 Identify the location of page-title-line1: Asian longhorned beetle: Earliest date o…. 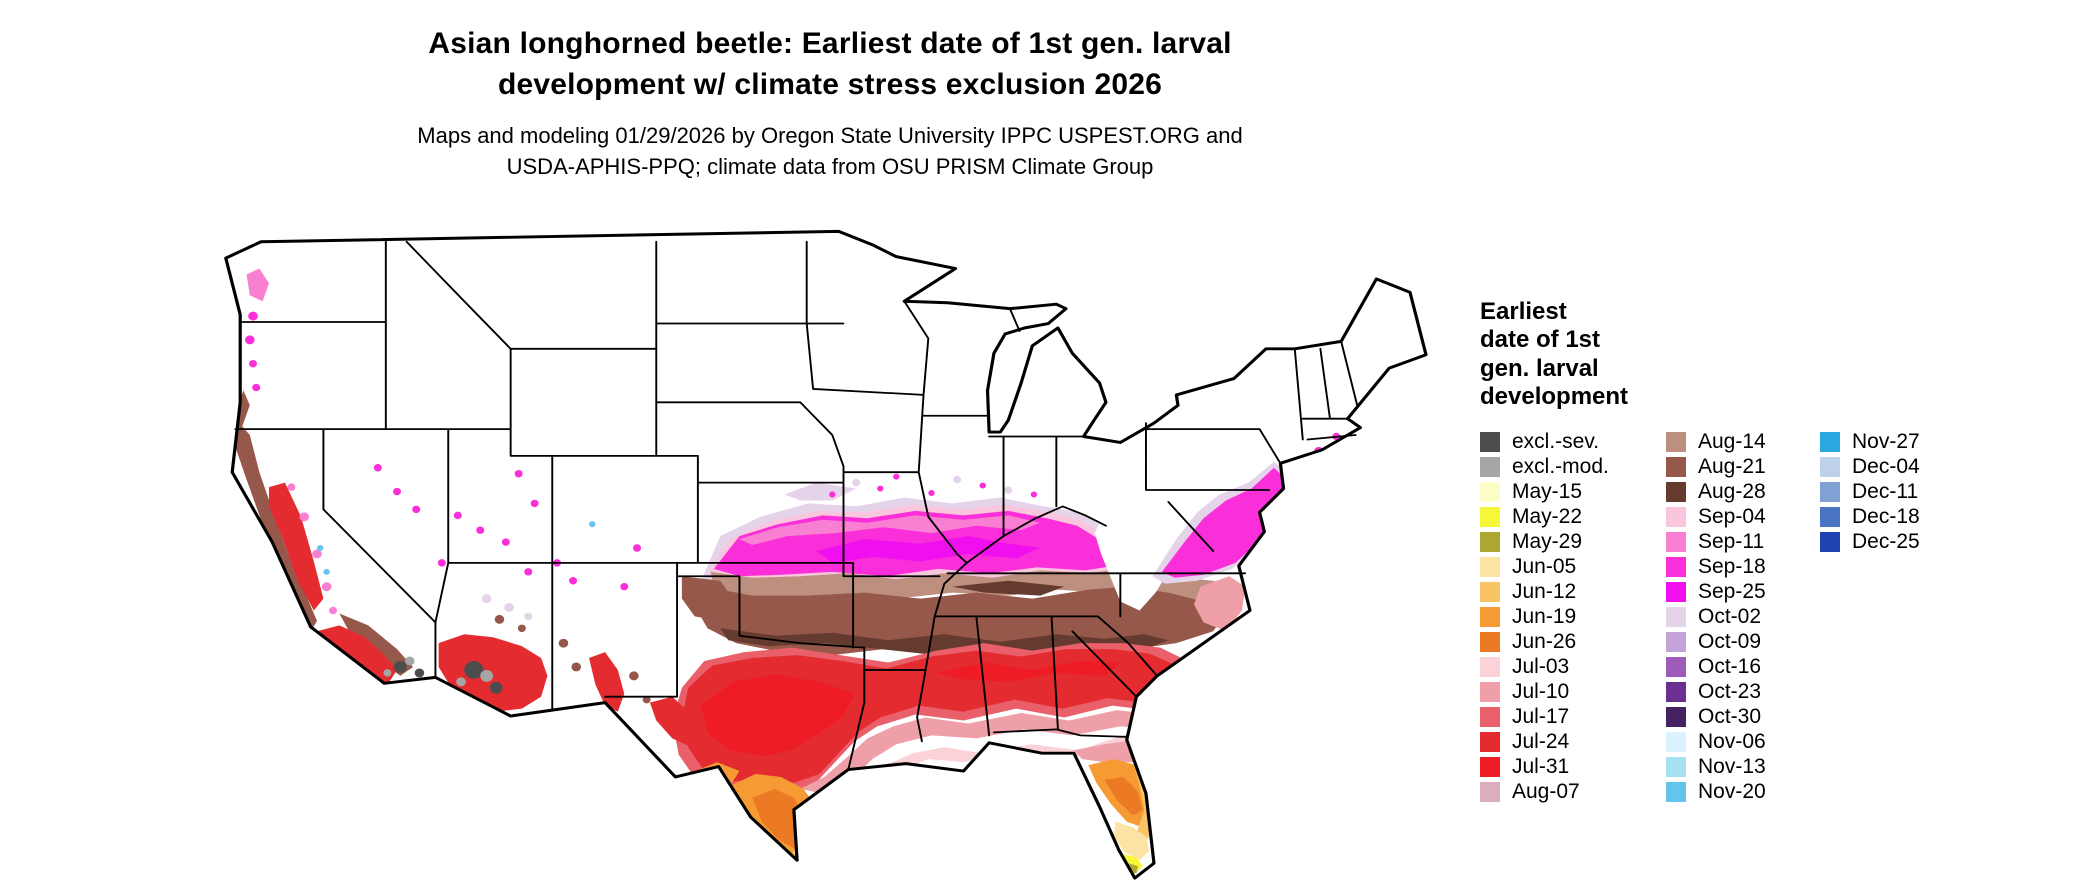
(830, 43).